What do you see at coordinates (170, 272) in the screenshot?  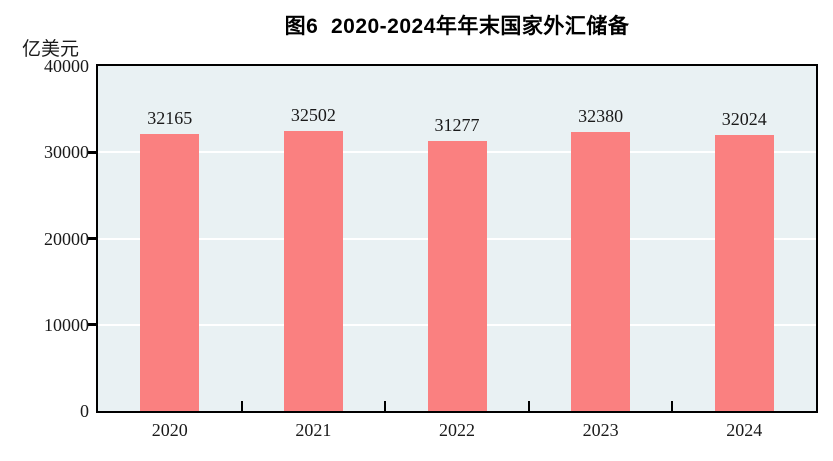 I see `bar-2020` at bounding box center [170, 272].